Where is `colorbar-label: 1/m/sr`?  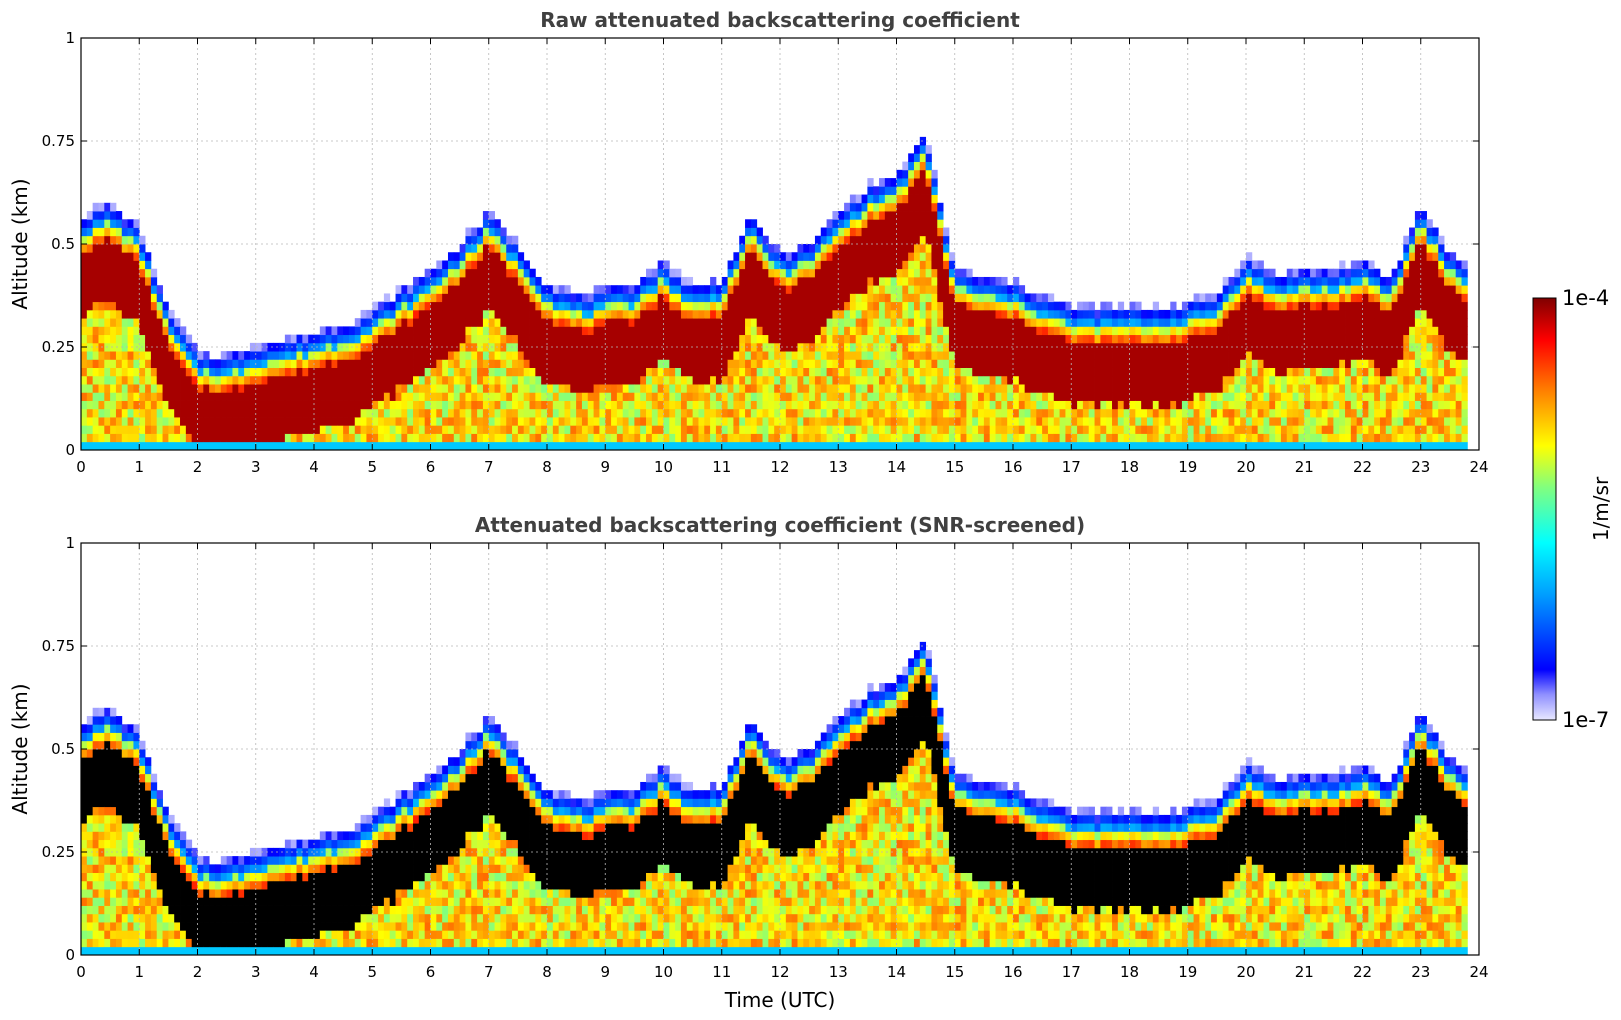 colorbar-label: 1/m/sr is located at coordinates (1601, 508).